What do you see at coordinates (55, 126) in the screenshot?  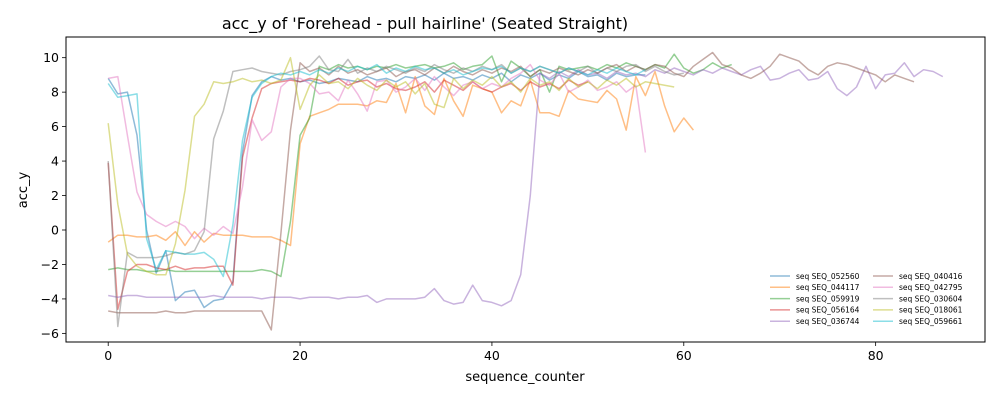 I see `y-tick-label-6: 6` at bounding box center [55, 126].